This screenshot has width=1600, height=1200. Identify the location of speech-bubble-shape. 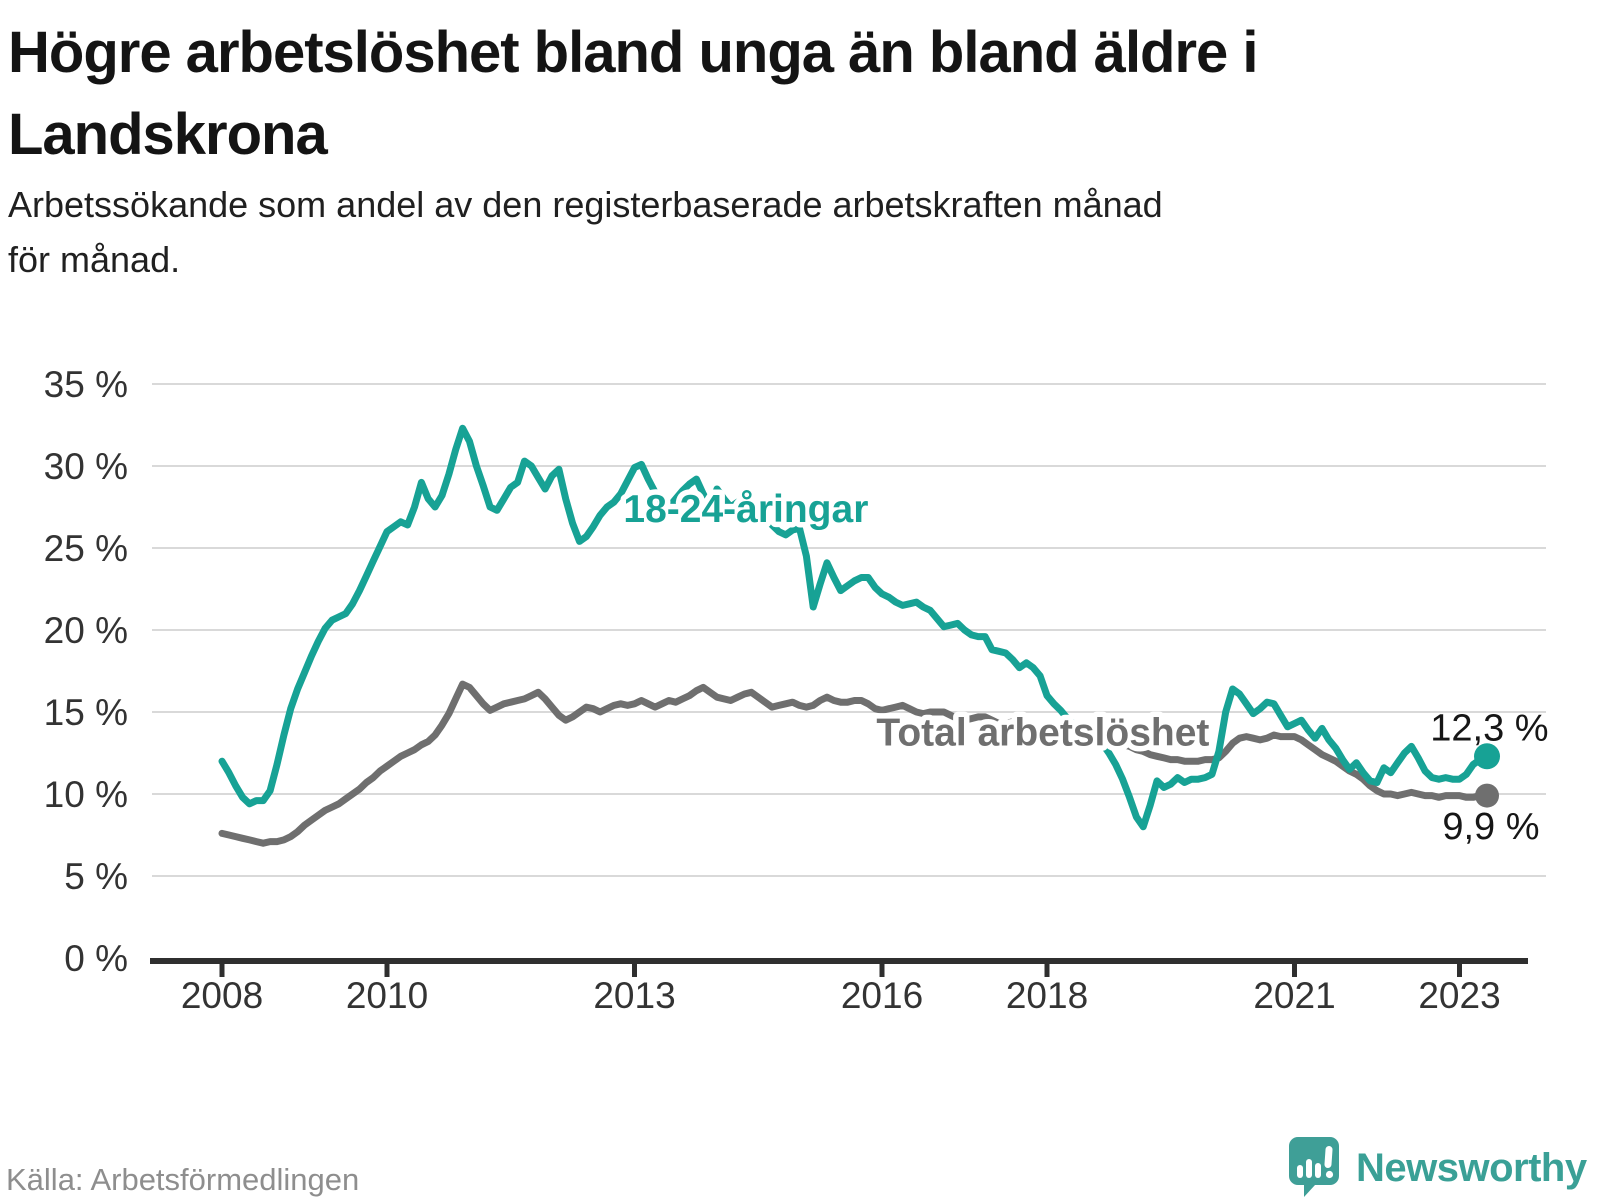
(1314, 1167).